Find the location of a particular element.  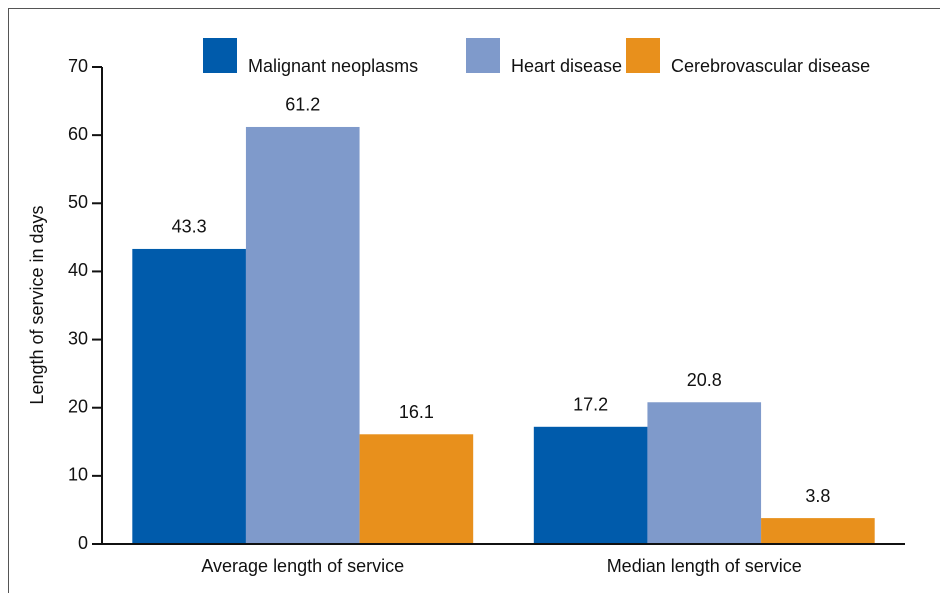

legend-label: Cerebrovascular disease is located at coordinates (770, 66).